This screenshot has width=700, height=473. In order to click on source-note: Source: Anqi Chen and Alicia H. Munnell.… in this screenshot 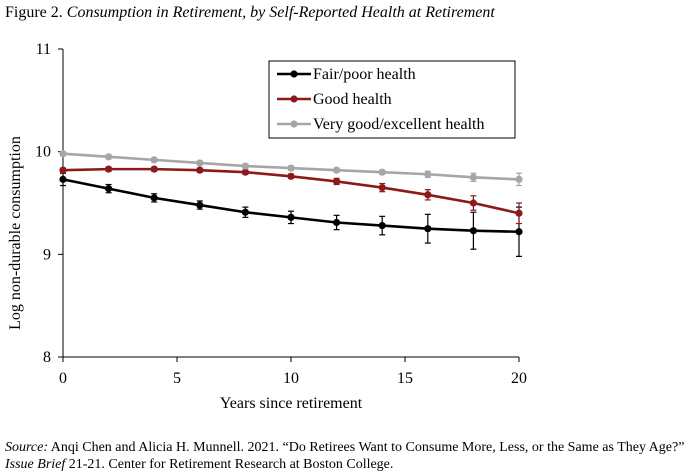, I will do `click(350, 456)`.